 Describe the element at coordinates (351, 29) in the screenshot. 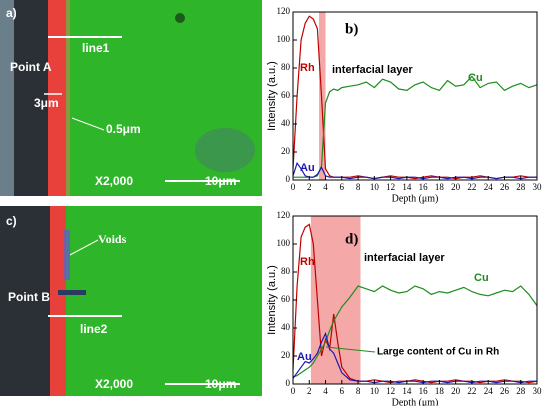

I see `panel-label: b)` at that location.